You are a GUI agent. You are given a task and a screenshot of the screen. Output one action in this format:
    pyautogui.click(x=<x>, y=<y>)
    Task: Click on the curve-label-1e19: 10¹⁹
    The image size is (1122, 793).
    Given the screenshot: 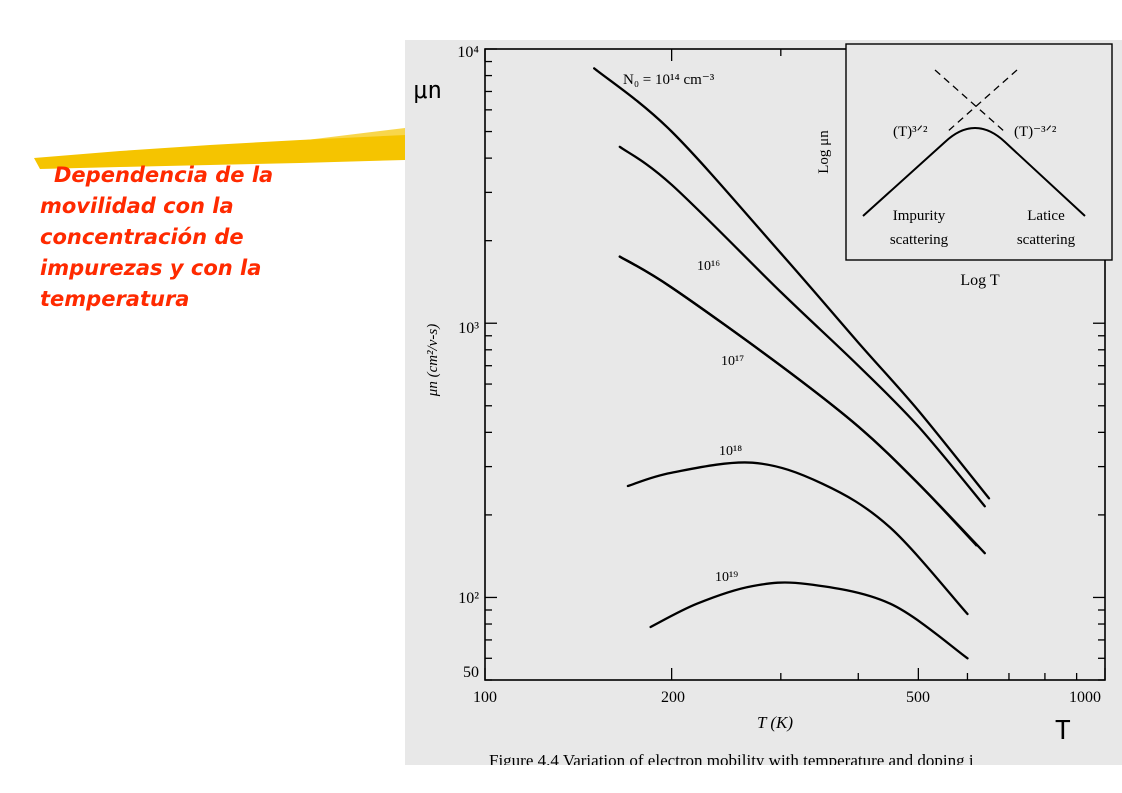 What is the action you would take?
    pyautogui.click(x=726, y=577)
    